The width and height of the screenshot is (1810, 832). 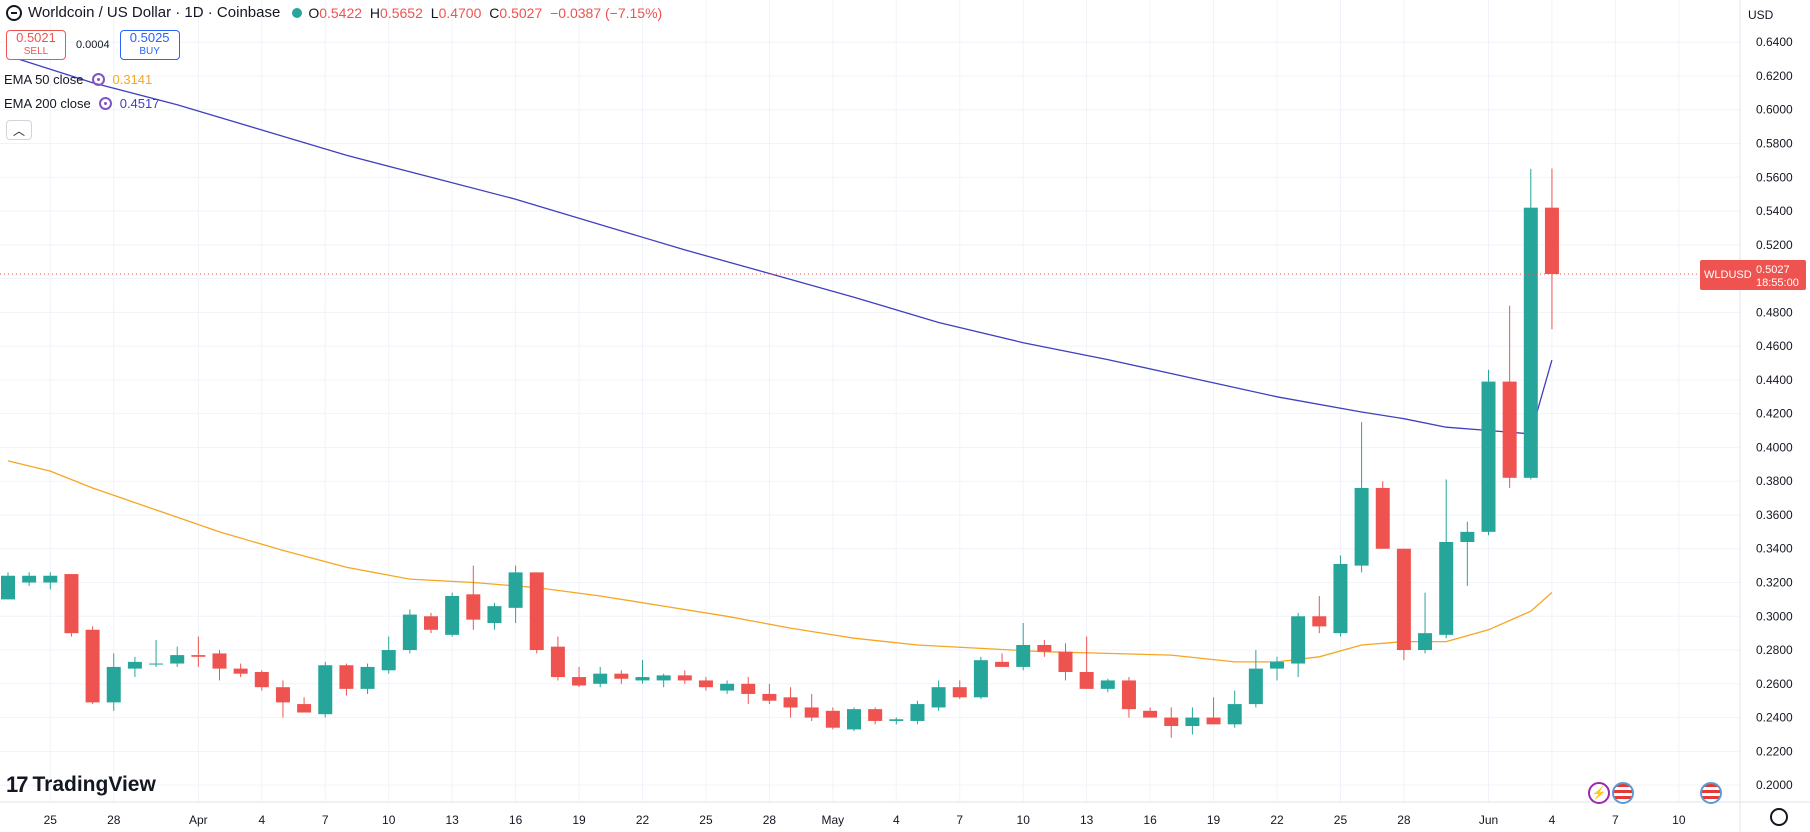 I want to click on price-tick-label: 0.4400, so click(x=1774, y=380).